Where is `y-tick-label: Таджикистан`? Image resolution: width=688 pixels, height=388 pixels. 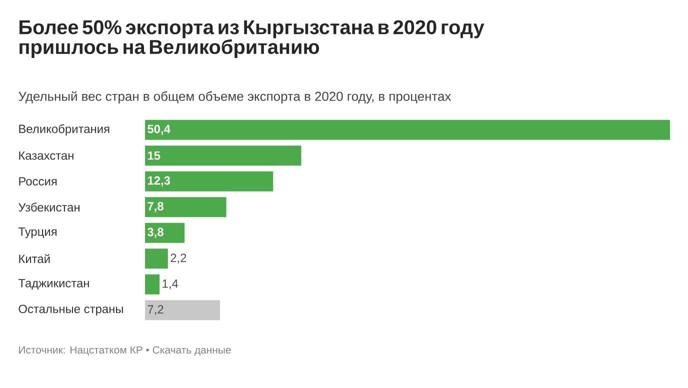
y-tick-label: Таджикистан is located at coordinates (53, 284).